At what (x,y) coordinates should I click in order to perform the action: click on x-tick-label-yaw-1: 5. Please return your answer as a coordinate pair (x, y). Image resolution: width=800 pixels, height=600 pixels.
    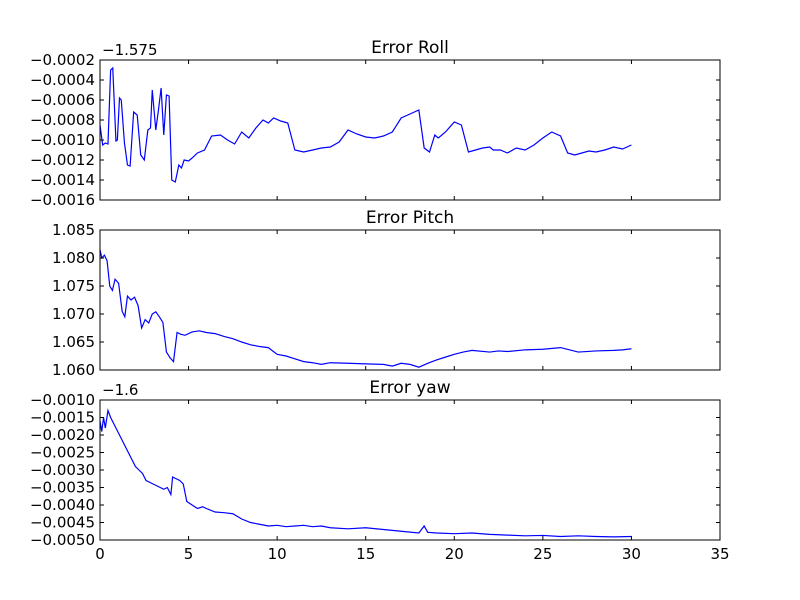
    Looking at the image, I should click on (189, 554).